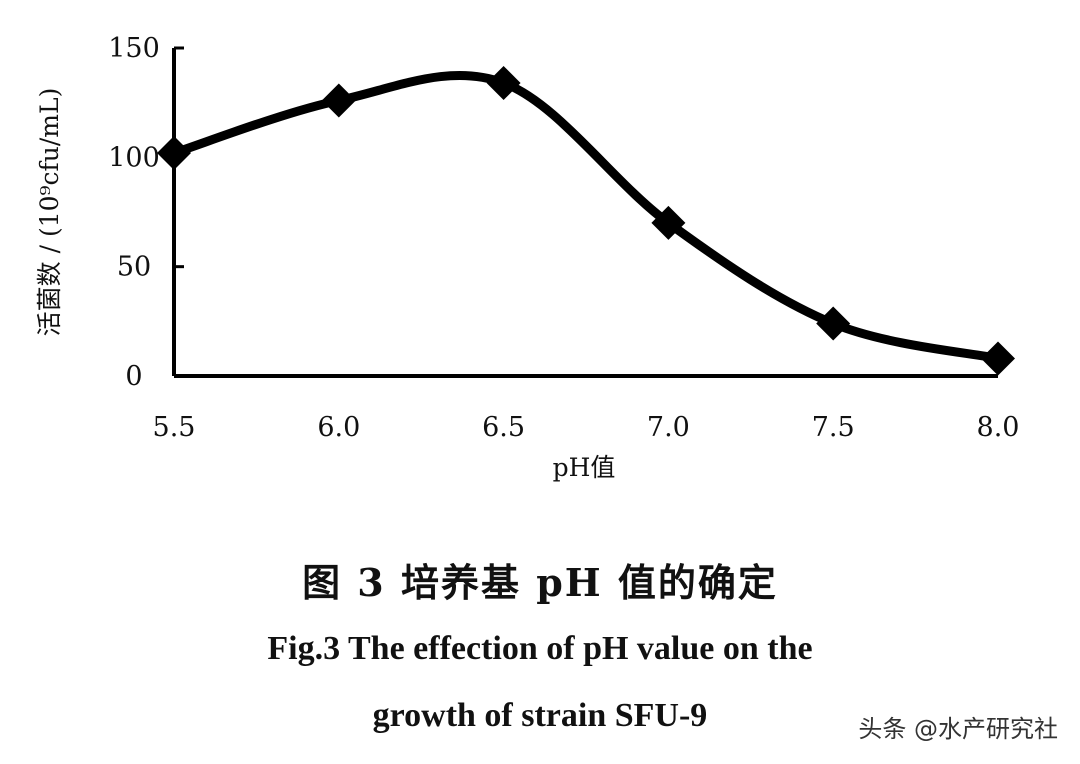  I want to click on figure-caption-english-line2: growth of strain SFU-9, so click(540, 715).